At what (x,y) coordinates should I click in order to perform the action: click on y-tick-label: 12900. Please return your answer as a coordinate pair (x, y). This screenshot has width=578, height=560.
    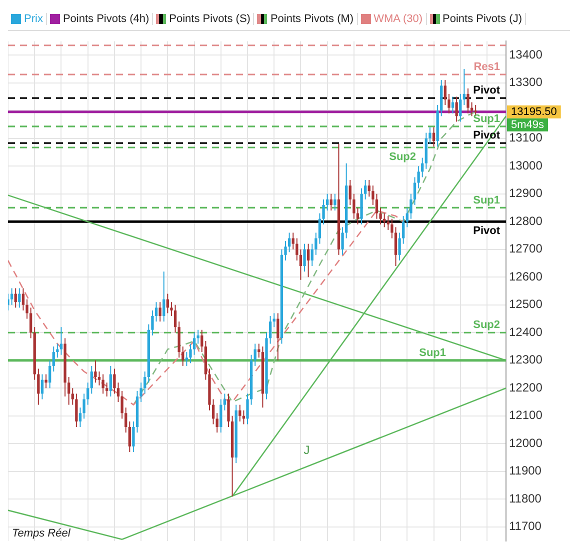
    Looking at the image, I should click on (526, 193).